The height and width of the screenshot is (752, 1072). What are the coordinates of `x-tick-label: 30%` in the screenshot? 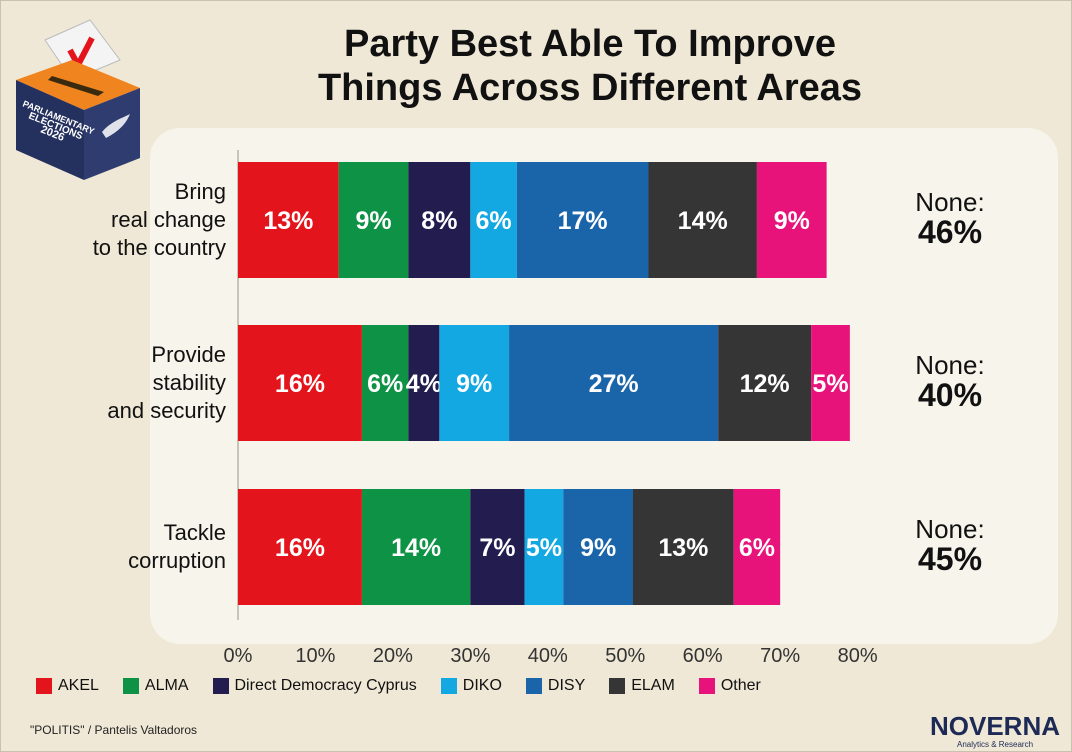 It's located at (470, 656).